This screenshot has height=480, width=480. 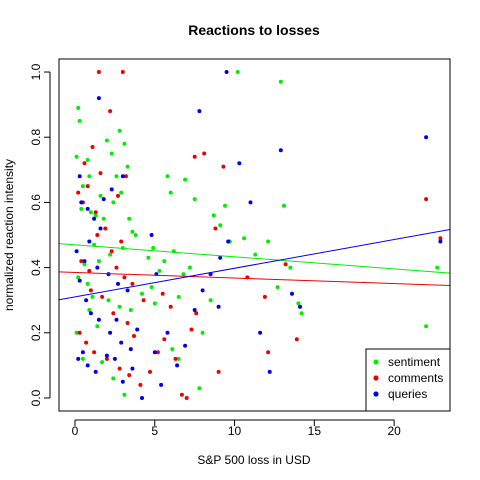 What do you see at coordinates (408, 380) in the screenshot?
I see `legend: sentiment comments queries` at bounding box center [408, 380].